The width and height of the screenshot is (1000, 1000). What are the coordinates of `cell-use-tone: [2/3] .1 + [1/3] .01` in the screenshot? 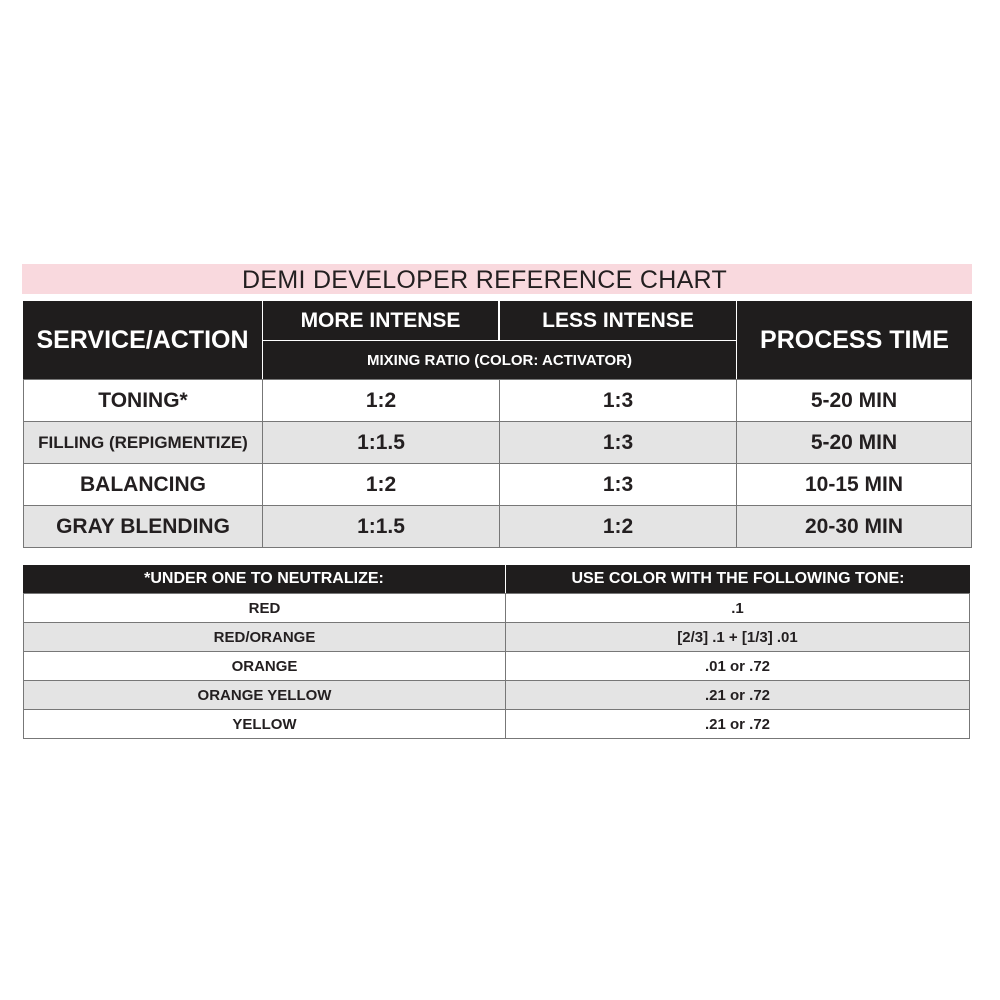 It's located at (737, 637).